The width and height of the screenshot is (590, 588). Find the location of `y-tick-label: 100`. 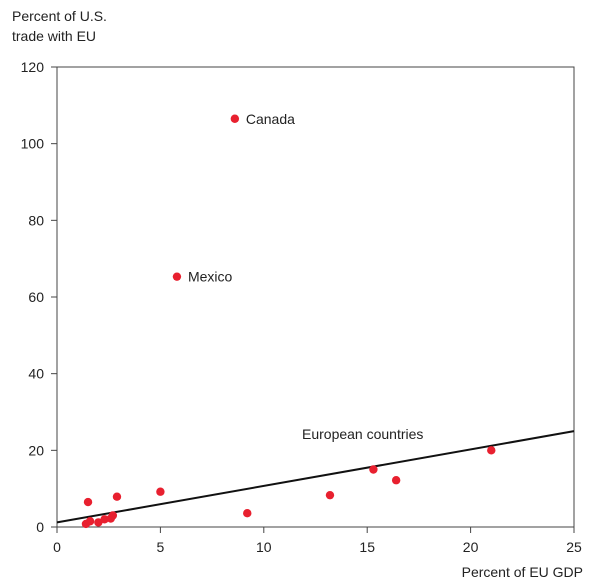

y-tick-label: 100 is located at coordinates (33, 144).